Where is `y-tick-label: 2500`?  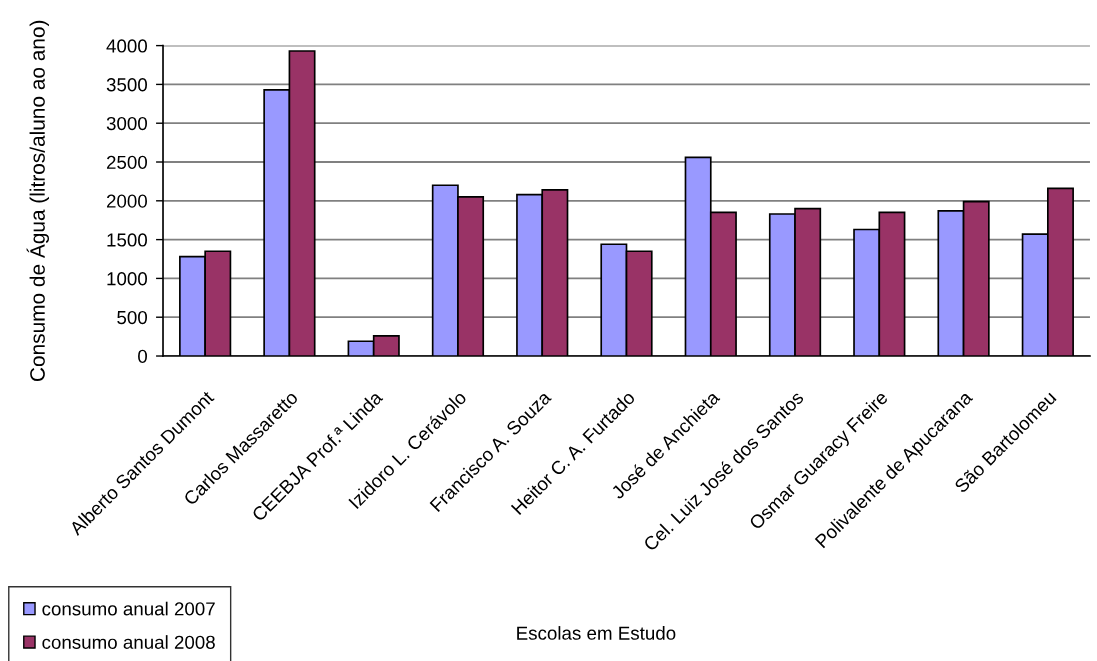
y-tick-label: 2500 is located at coordinates (127, 162).